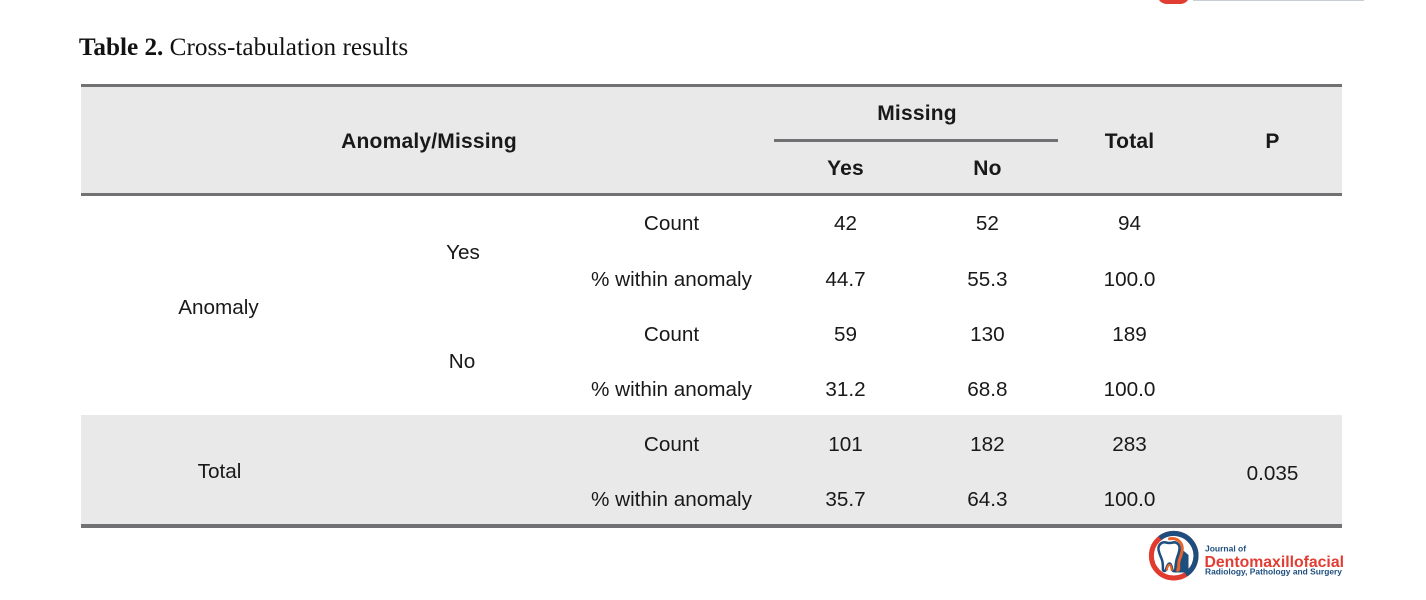  I want to click on svg-text: Journal of, so click(1225, 549).